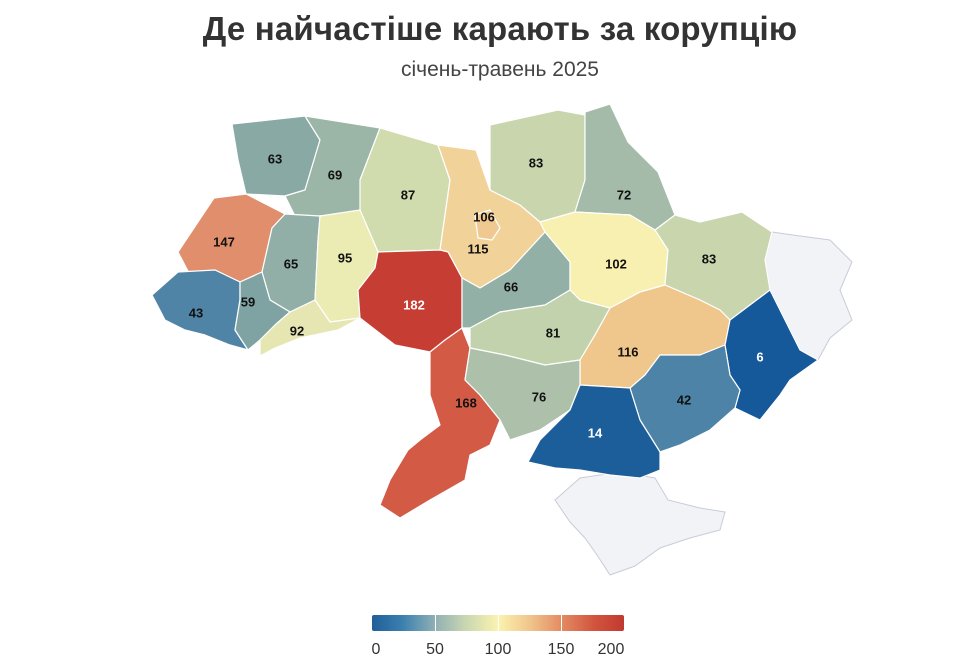  Describe the element at coordinates (511, 286) in the screenshot. I see `label-cherkasy: 66` at that location.